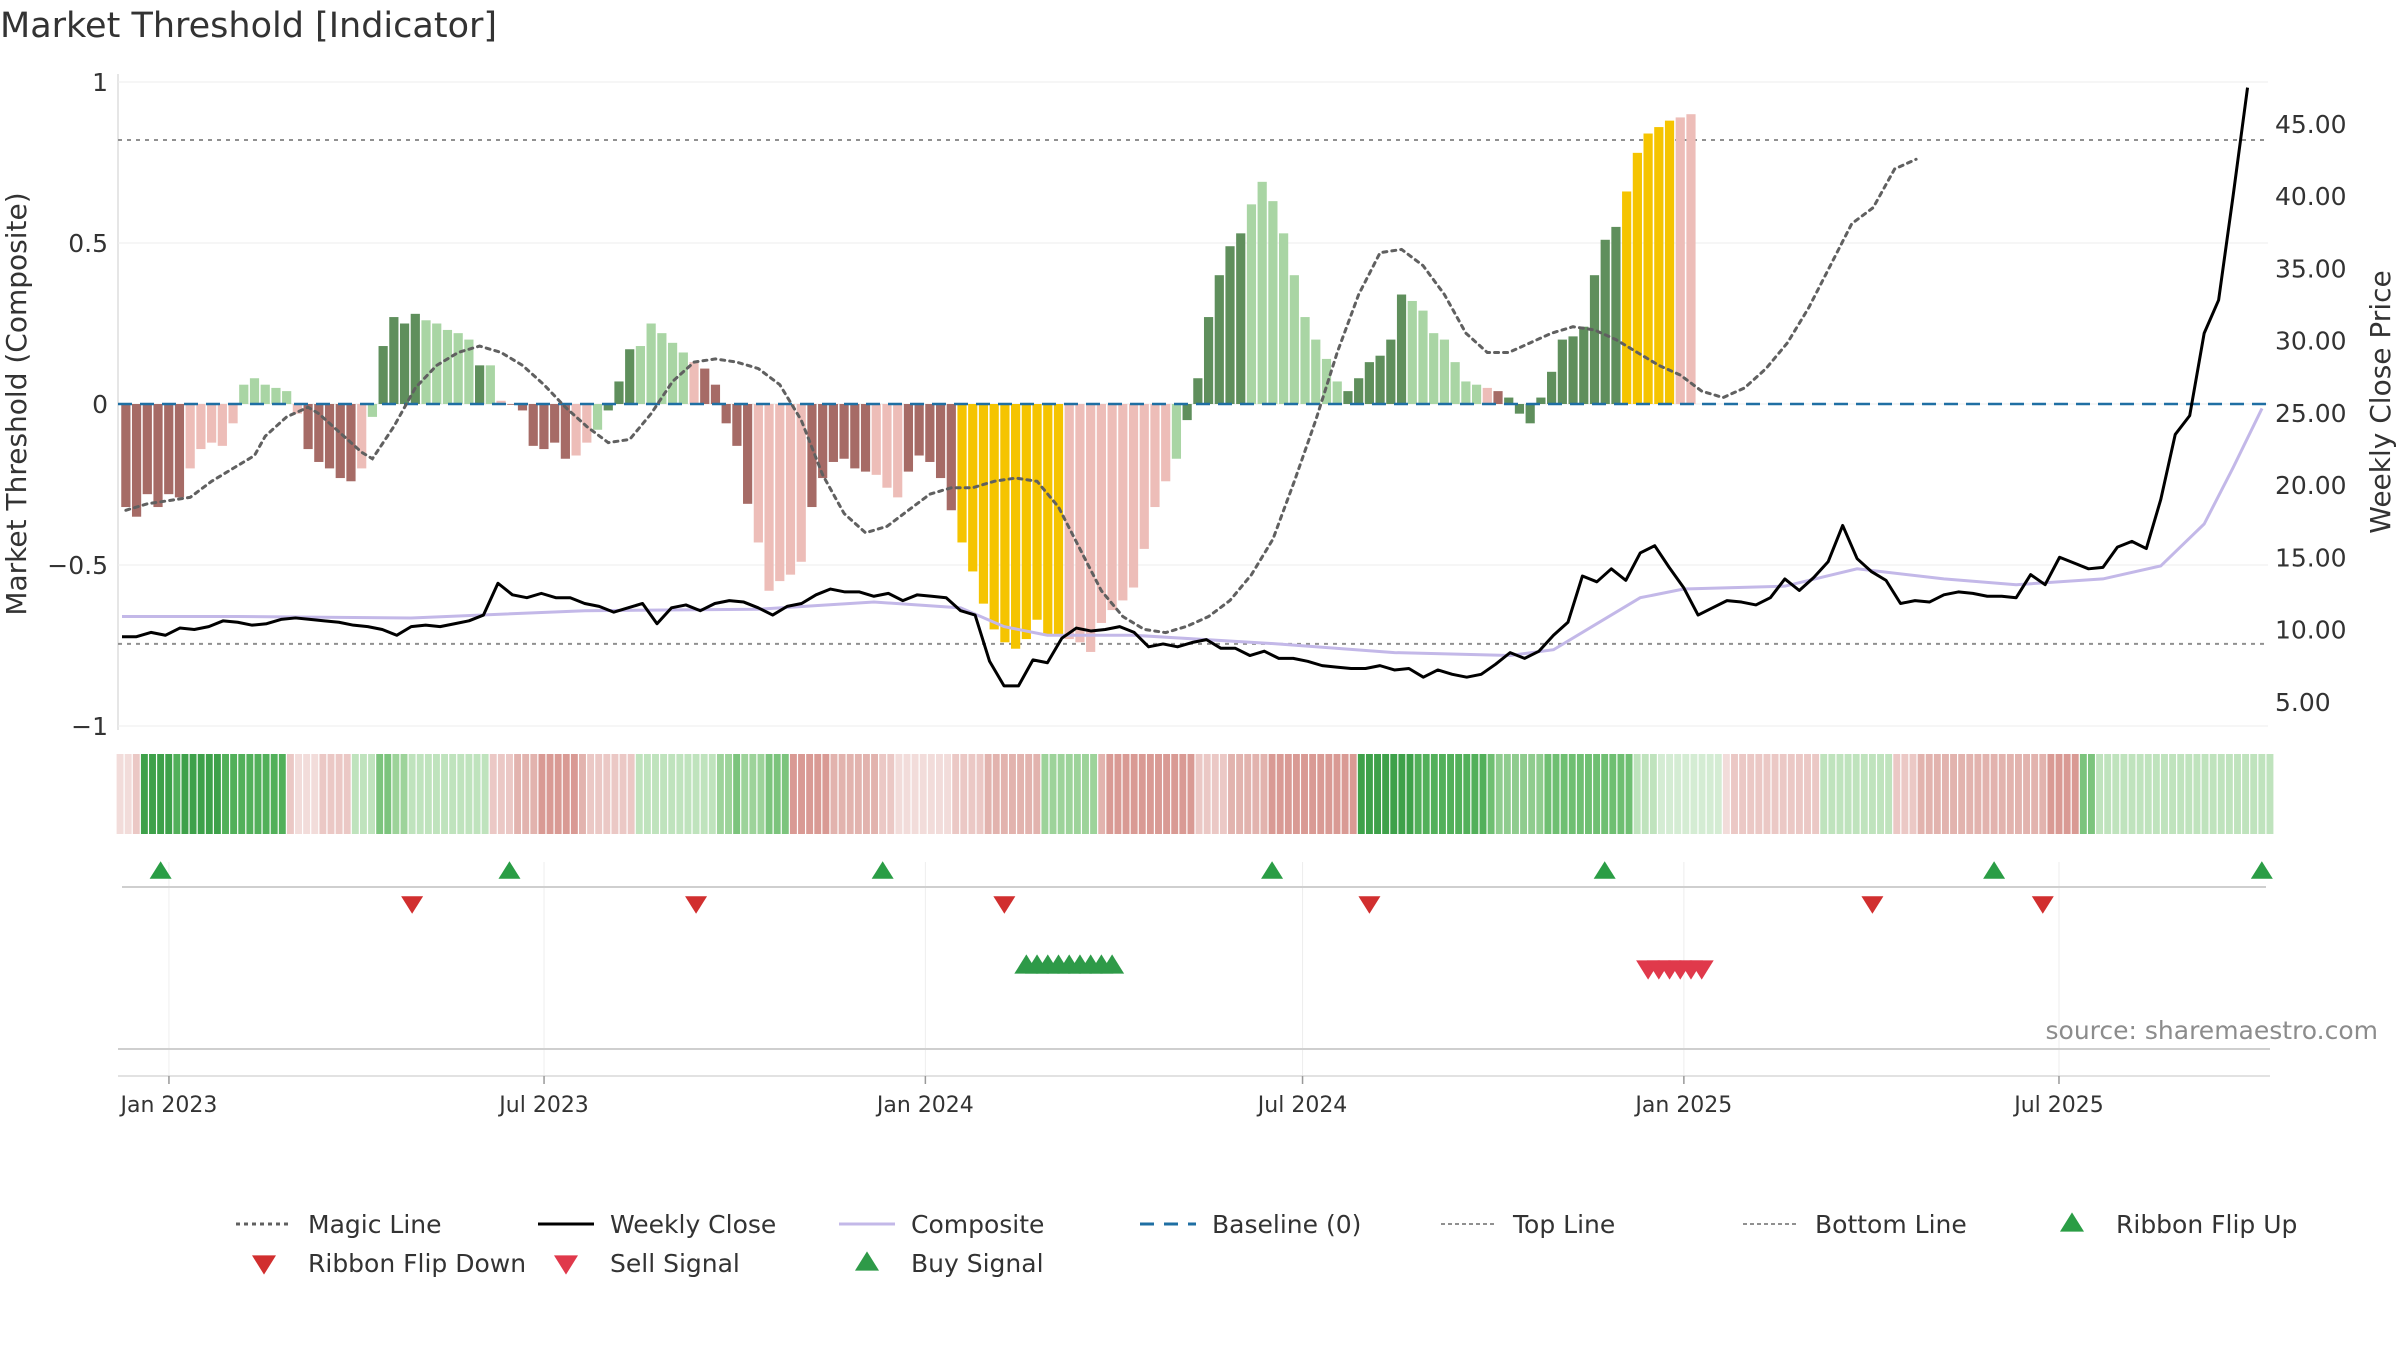 The height and width of the screenshot is (1350, 2400). I want to click on y-tick-right: 35.00, so click(2311, 268).